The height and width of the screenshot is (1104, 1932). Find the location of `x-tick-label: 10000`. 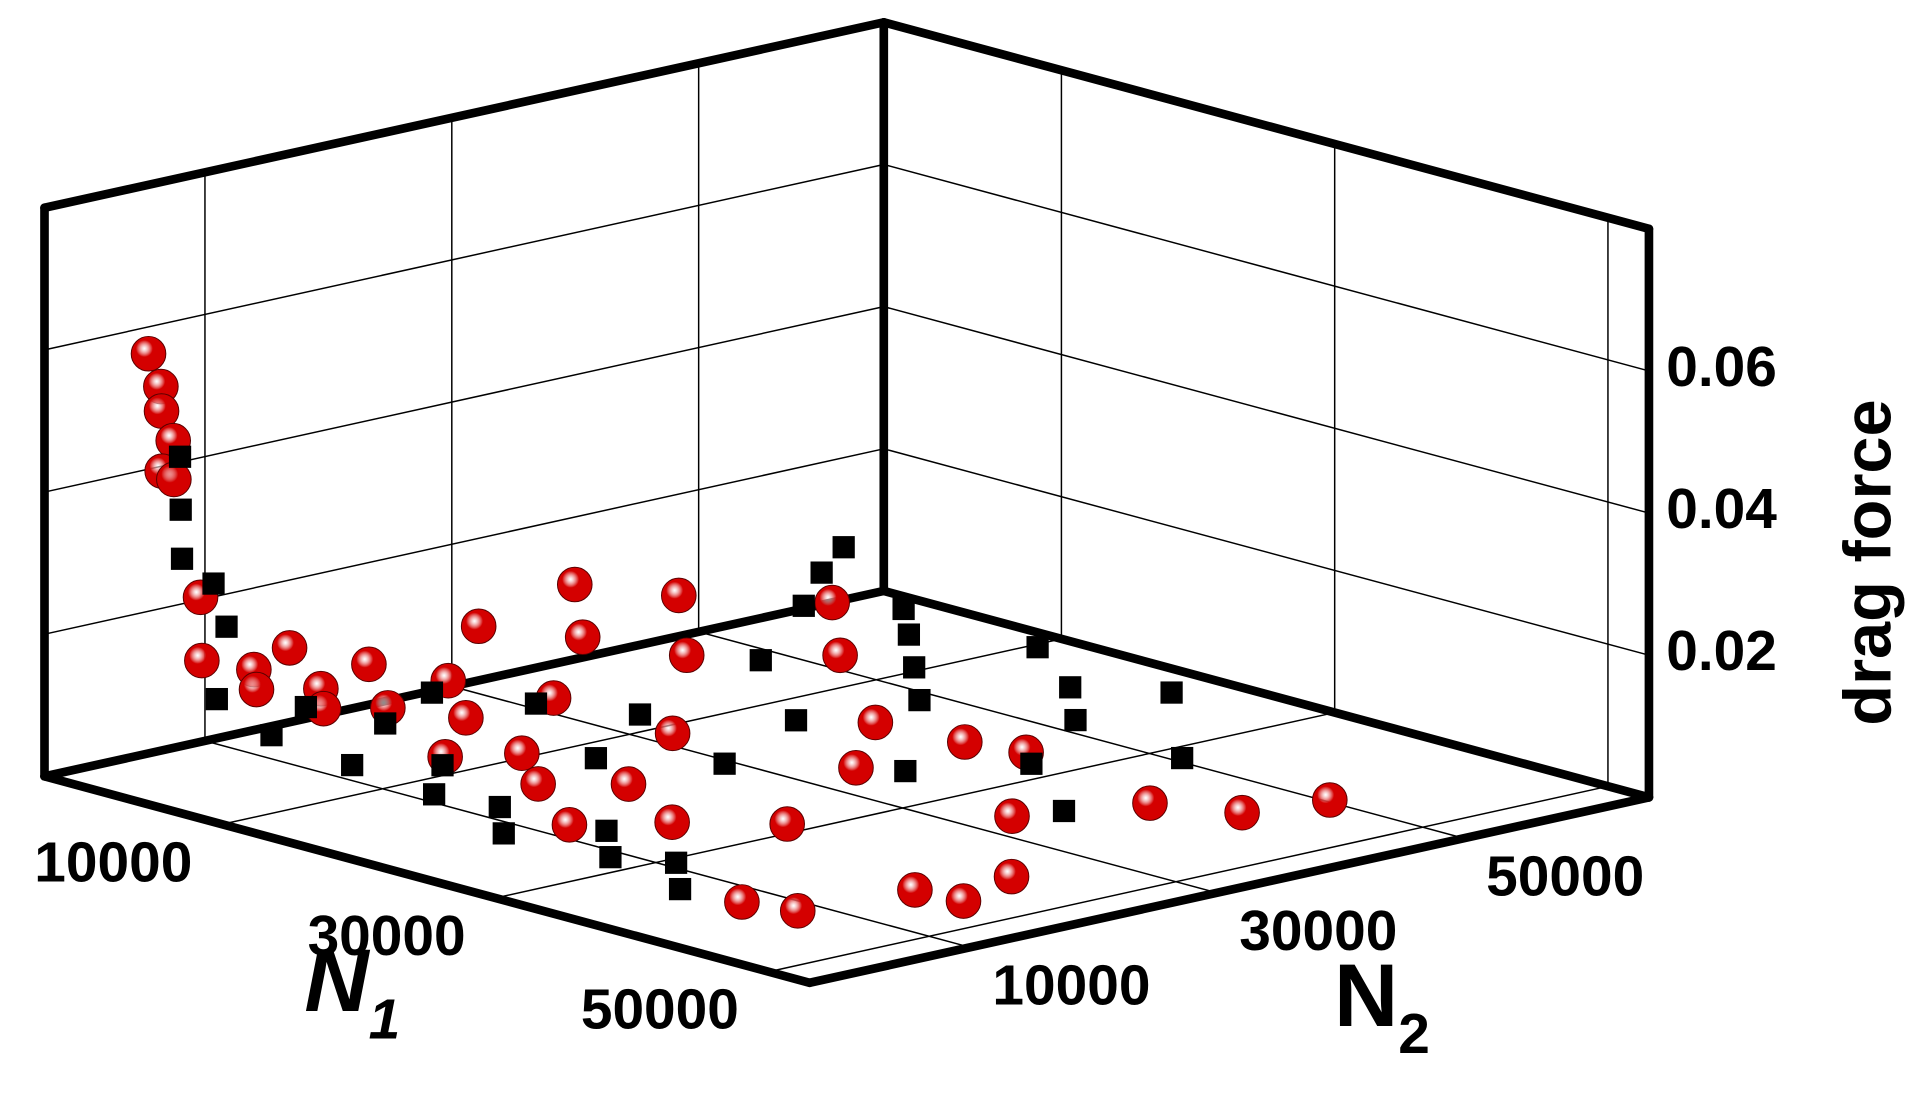

x-tick-label: 10000 is located at coordinates (113, 862).